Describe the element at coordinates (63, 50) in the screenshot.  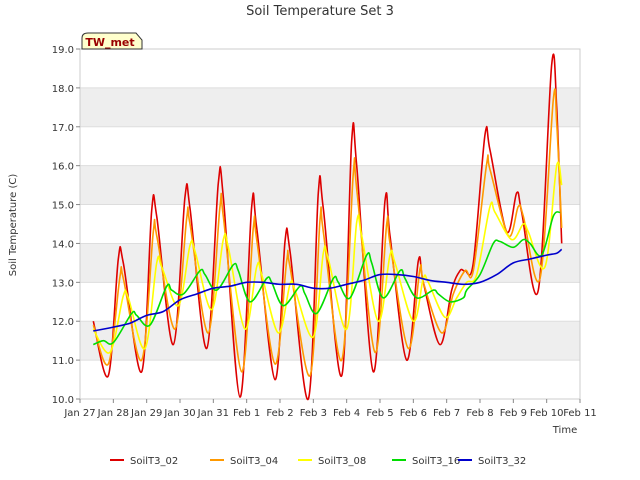
I see `y-tick-label: 19.0` at that location.